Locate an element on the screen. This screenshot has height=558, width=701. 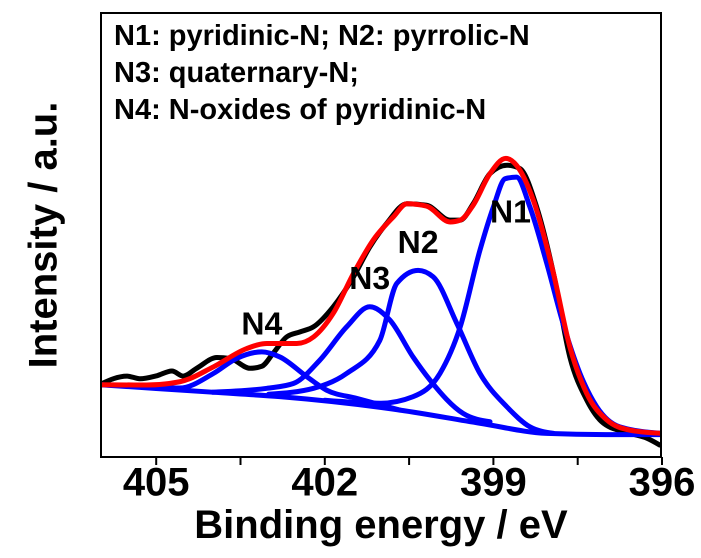
text: N1: pyridinic-N; N2: pyrrolic-N is located at coordinates (322, 36).